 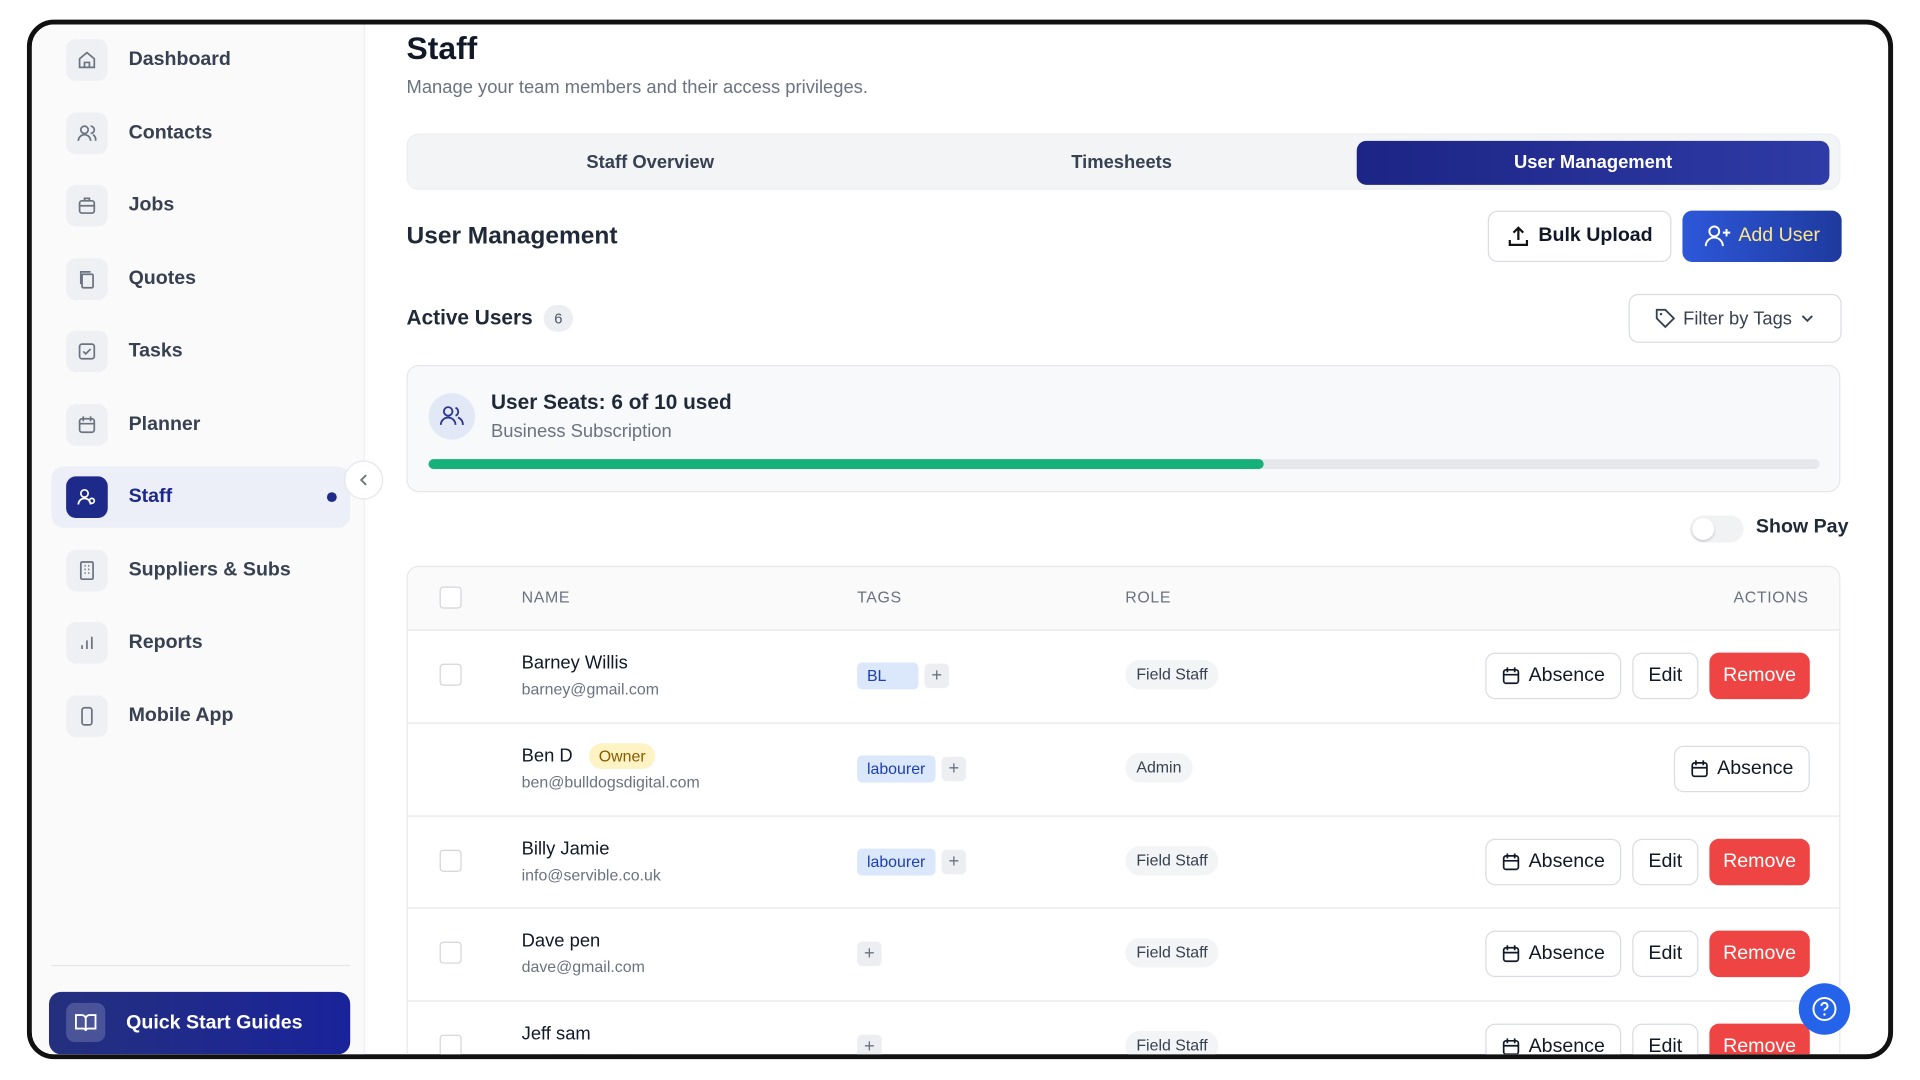 What do you see at coordinates (201, 497) in the screenshot?
I see `nav-item: Staff` at bounding box center [201, 497].